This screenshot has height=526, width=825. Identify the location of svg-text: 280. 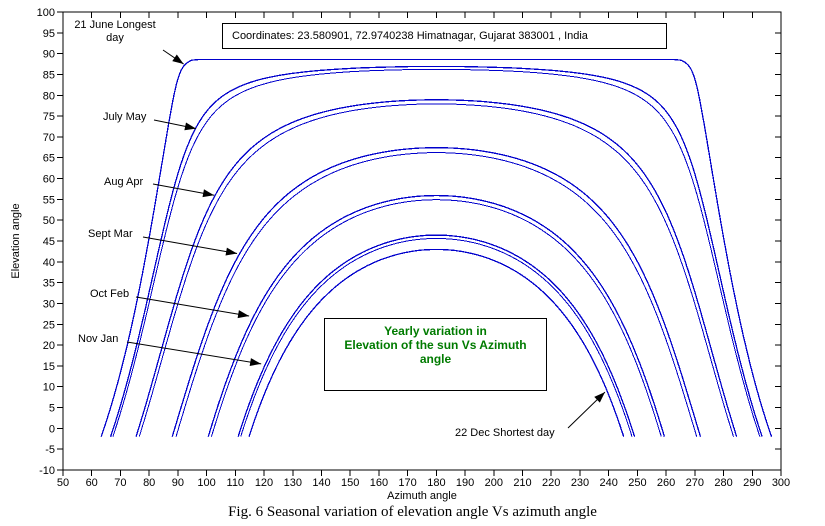
(723, 483).